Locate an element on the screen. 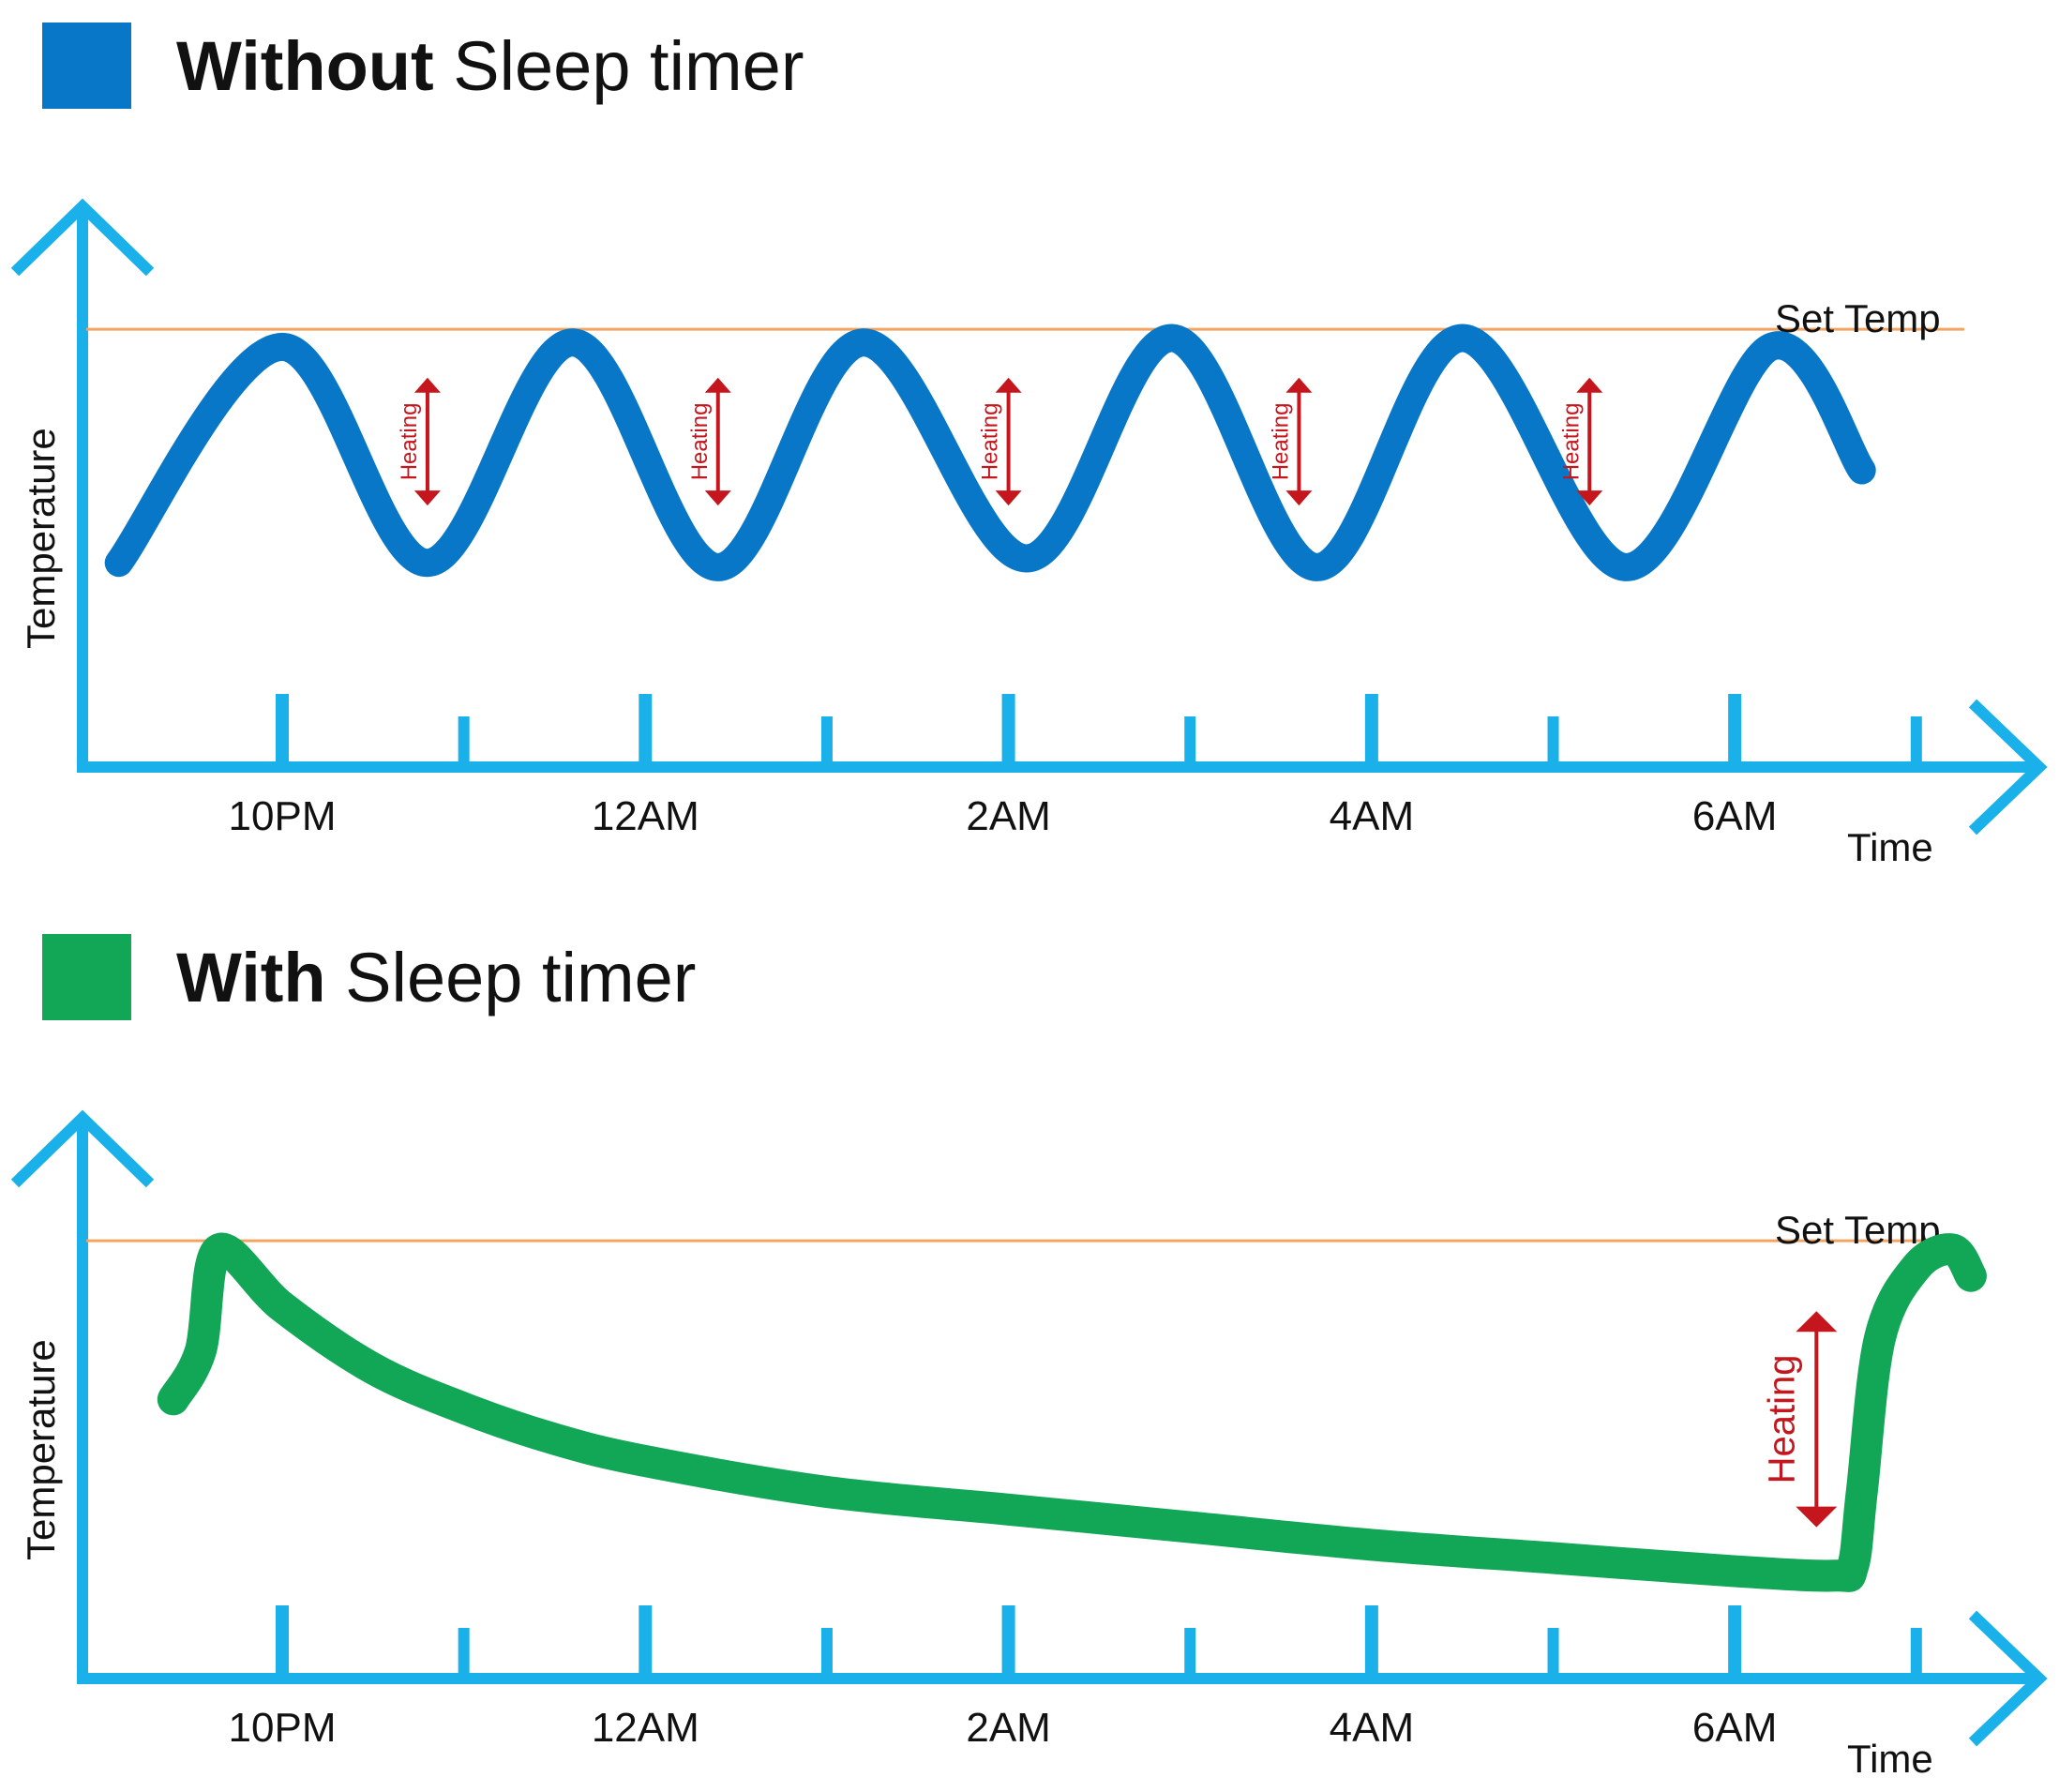  series-without-sleep-timer is located at coordinates (990, 452).